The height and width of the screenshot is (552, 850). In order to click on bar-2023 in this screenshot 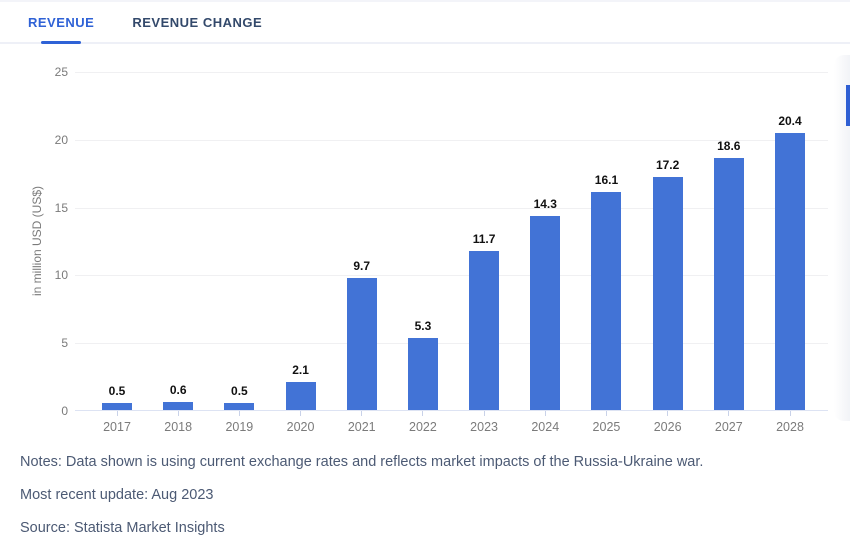, I will do `click(484, 330)`.